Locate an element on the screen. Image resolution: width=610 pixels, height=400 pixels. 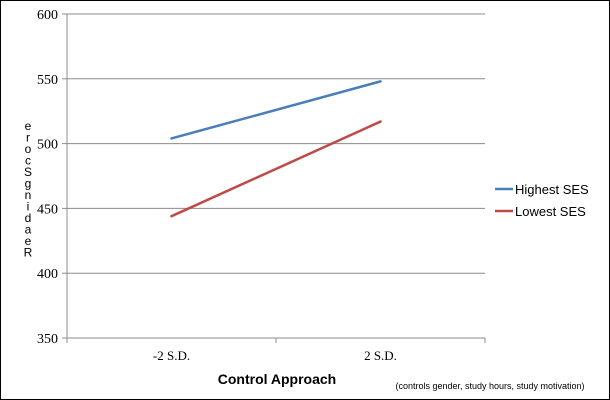
y-tick-label: 550 is located at coordinates (47, 80).